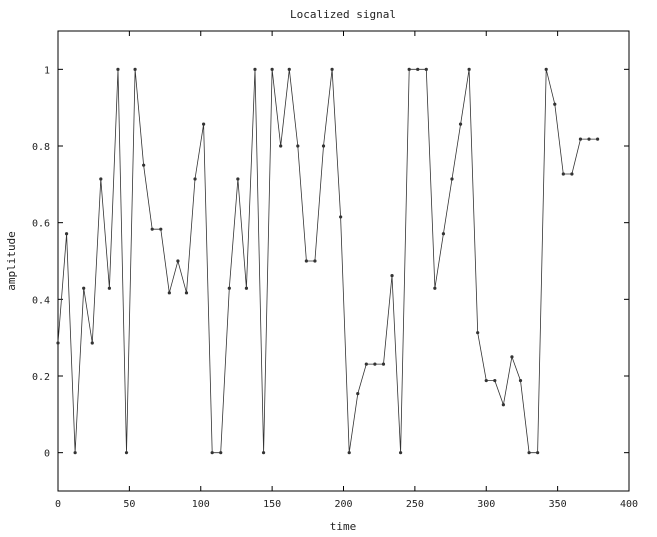  Describe the element at coordinates (343, 14) in the screenshot. I see `chart-title: Localized signal` at that location.